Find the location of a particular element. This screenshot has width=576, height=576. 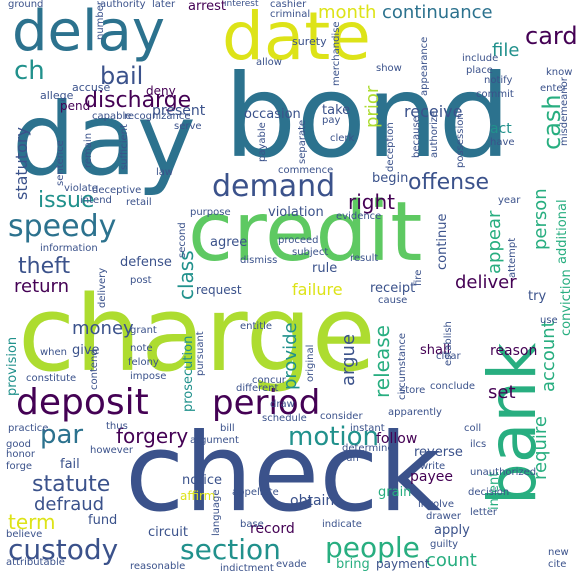

word-guilty: guilty is located at coordinates (444, 544).